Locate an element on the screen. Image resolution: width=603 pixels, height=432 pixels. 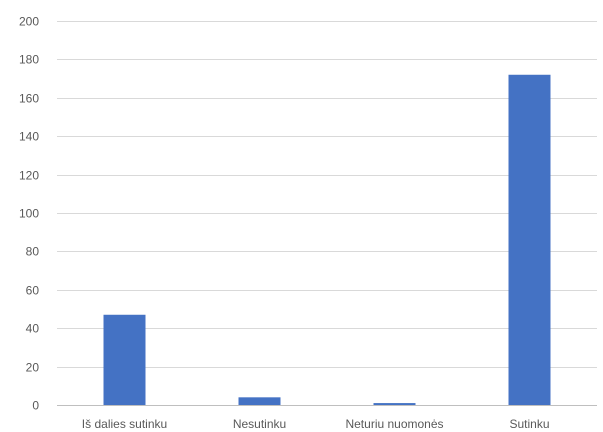
y-tick-label: 40 is located at coordinates (33, 329).